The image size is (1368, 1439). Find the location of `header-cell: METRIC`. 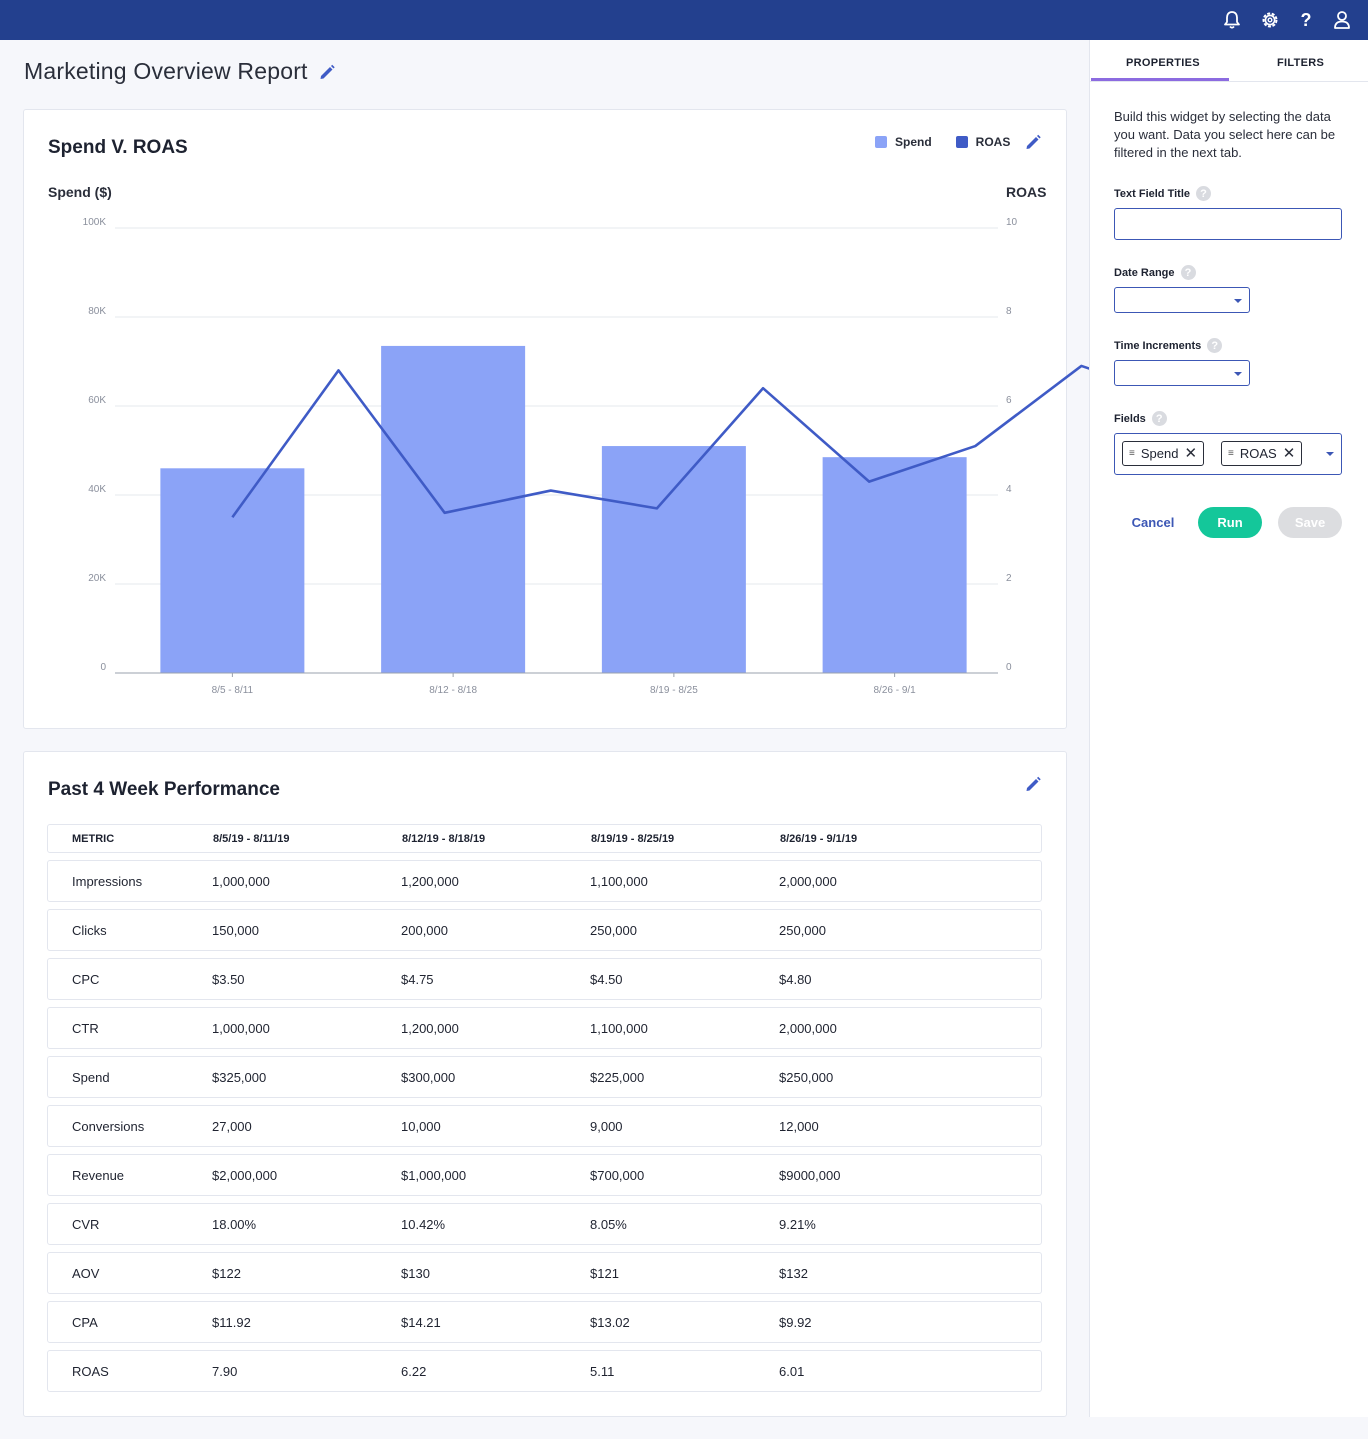

header-cell: METRIC is located at coordinates (93, 839).